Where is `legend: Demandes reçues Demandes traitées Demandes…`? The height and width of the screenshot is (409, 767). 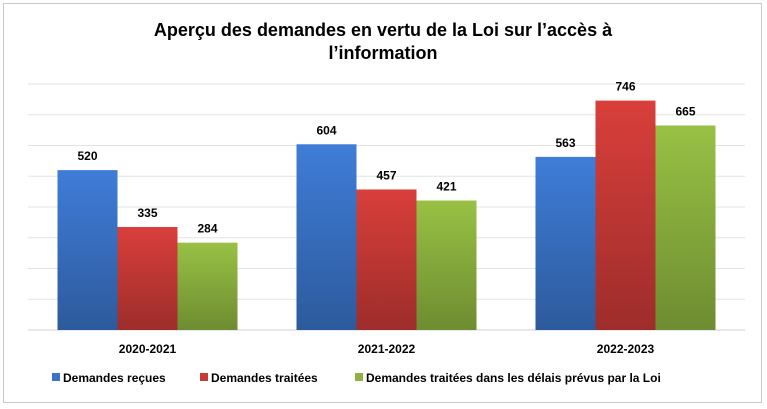 legend: Demandes reçues Demandes traitées Demandes… is located at coordinates (356, 378).